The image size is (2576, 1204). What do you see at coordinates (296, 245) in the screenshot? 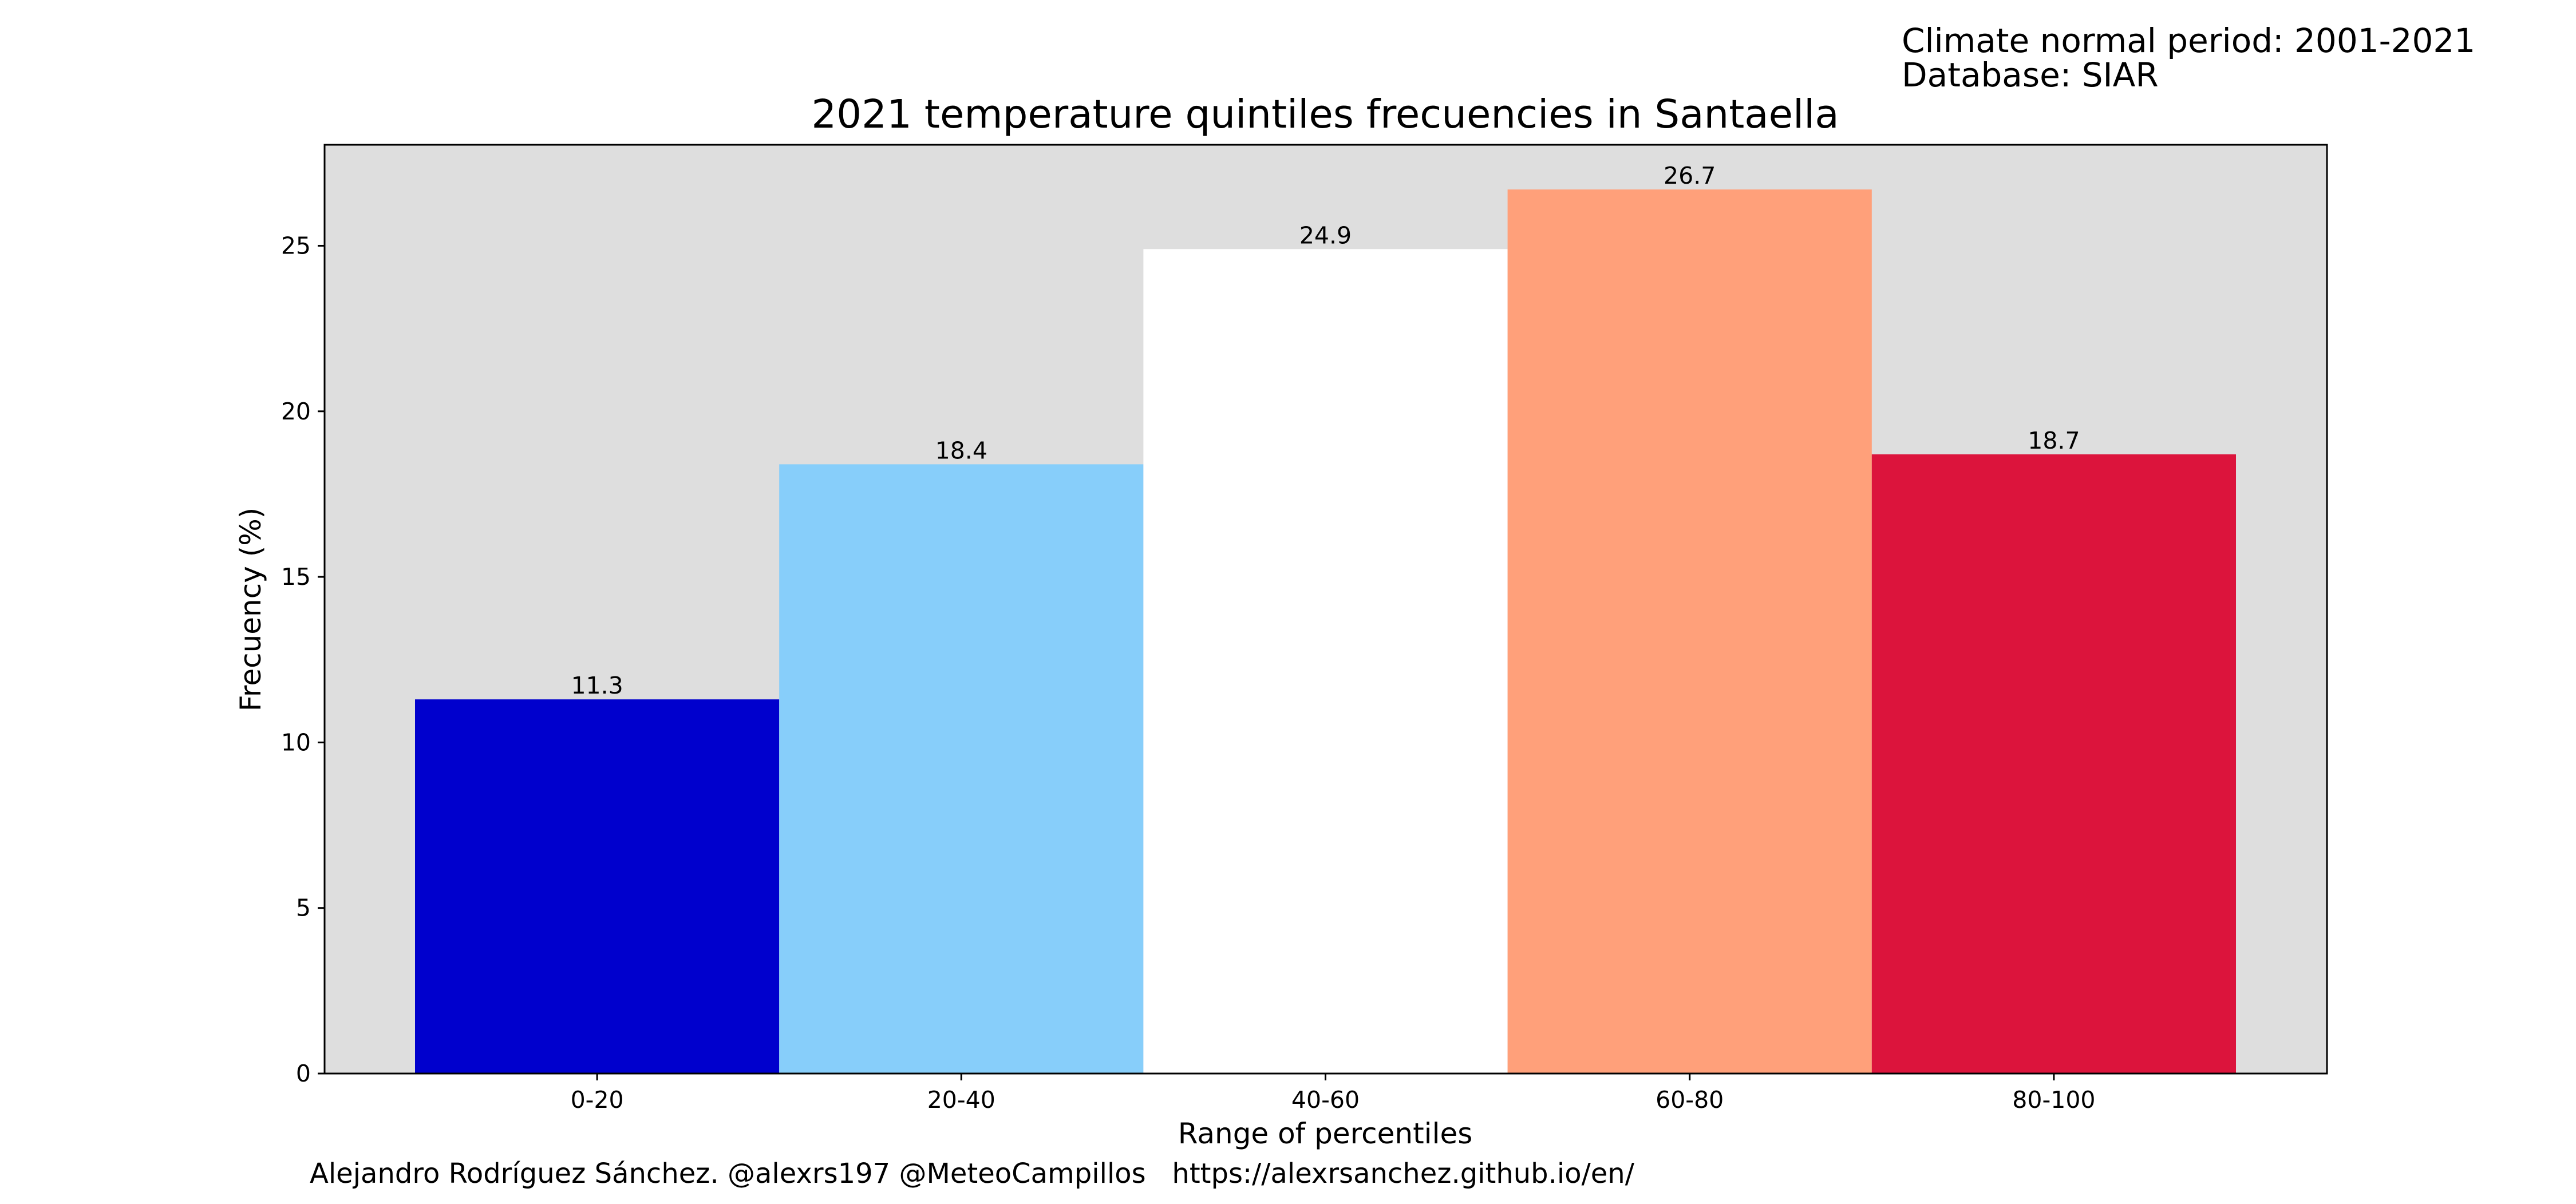
I see `y-tick-label: 25` at bounding box center [296, 245].